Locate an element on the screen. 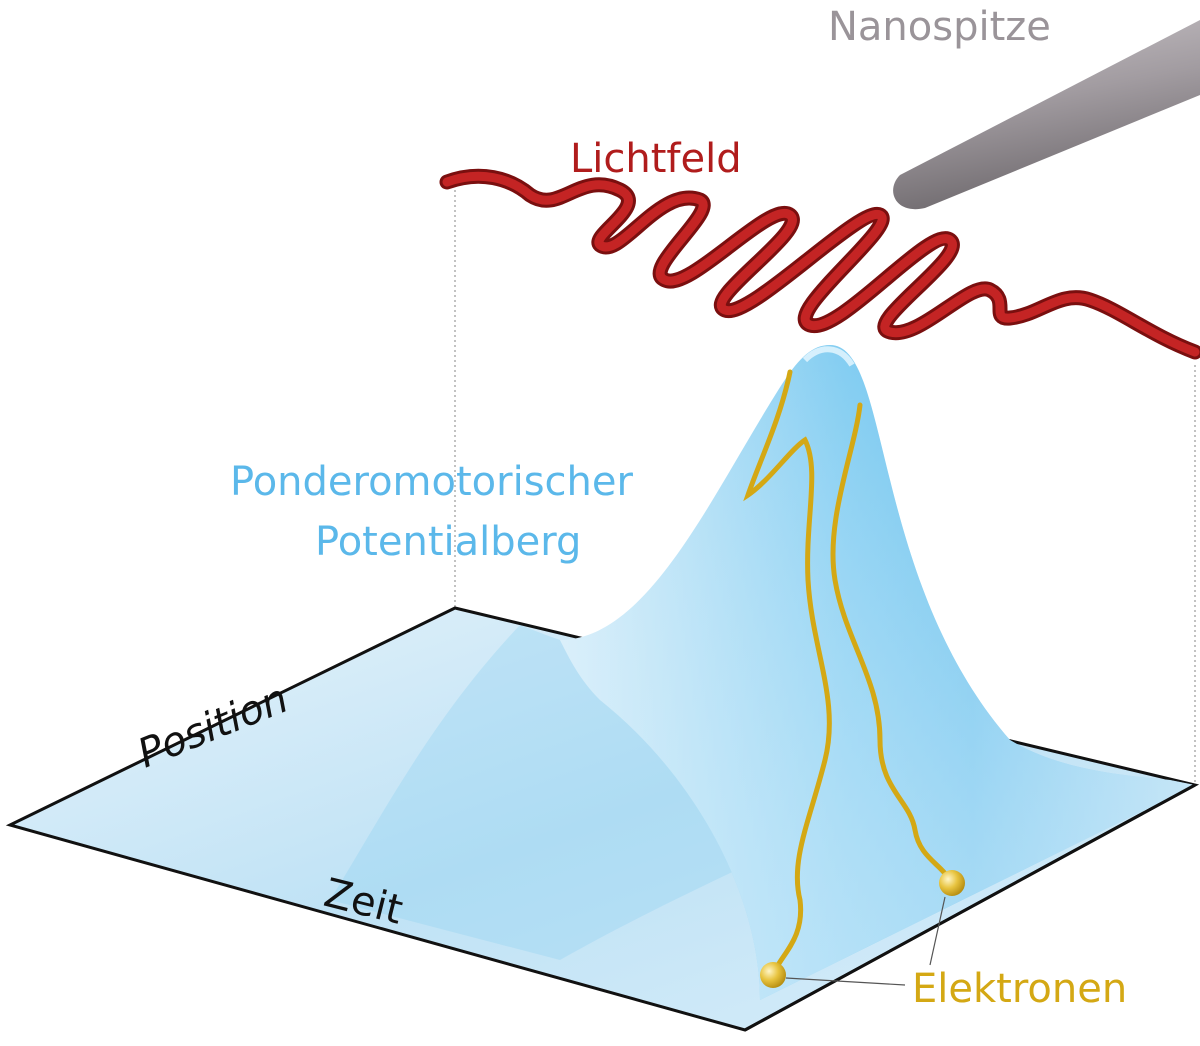  label-light-field: Lichtfeld is located at coordinates (656, 159).